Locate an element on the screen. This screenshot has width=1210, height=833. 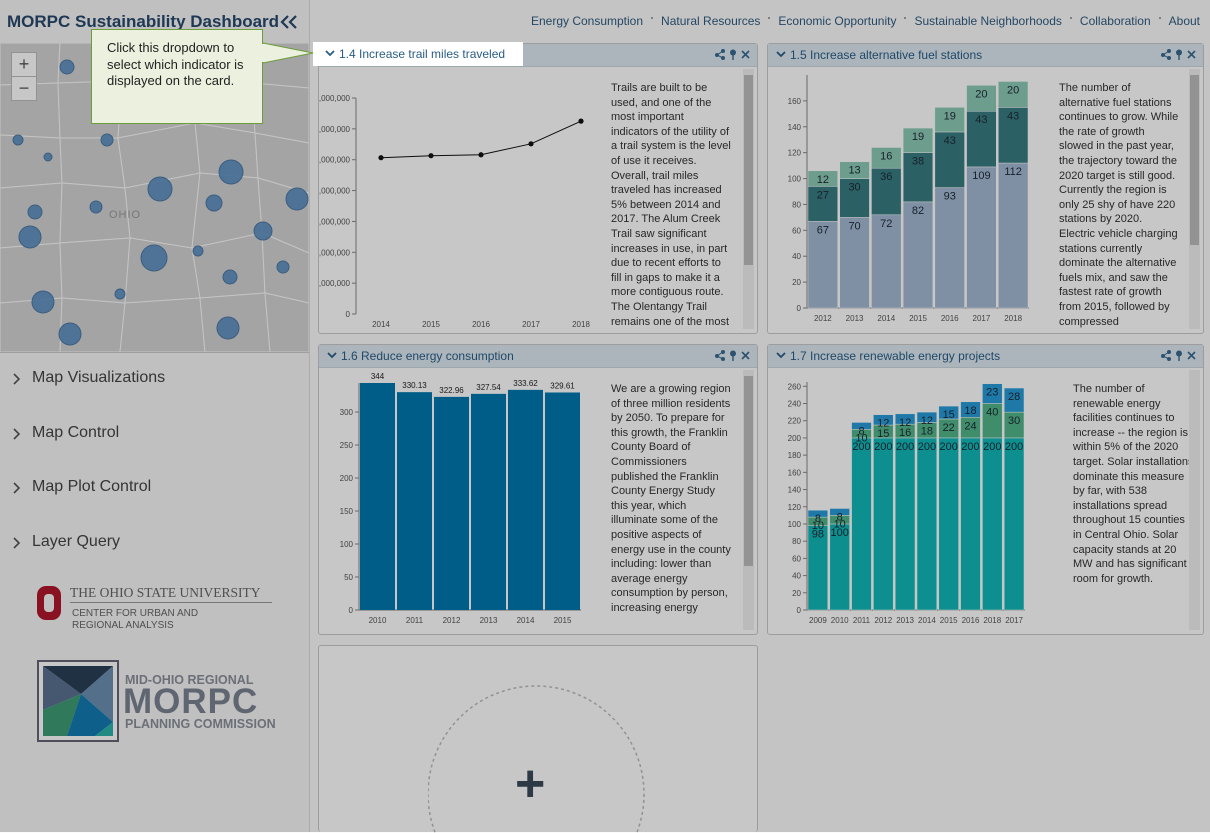
dropdown-caret is located at coordinates (332, 355).